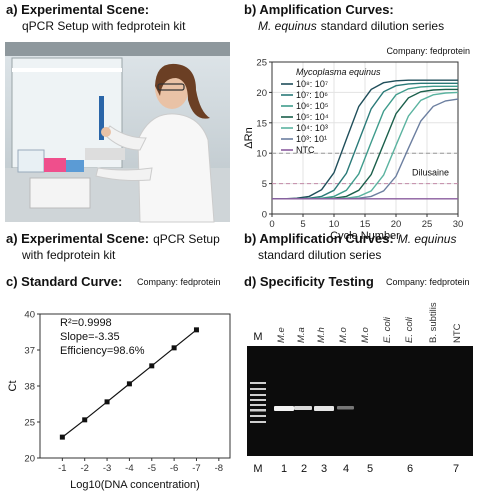 The image size is (477, 497). Describe the element at coordinates (104, 26) in the screenshot. I see `panel-subtitle: qPCR Setup with fedprotein kit` at that location.